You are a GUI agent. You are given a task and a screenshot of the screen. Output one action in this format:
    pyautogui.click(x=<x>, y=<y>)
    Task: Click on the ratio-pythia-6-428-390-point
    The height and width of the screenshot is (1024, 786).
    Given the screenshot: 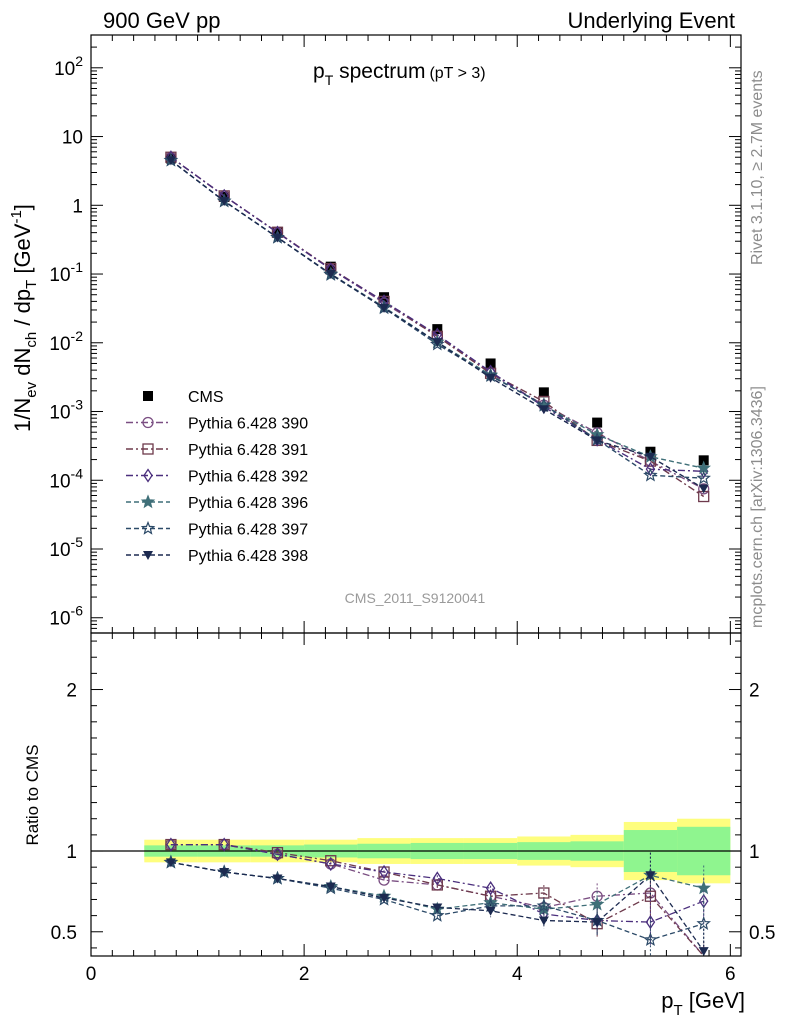 What is the action you would take?
    pyautogui.click(x=384, y=880)
    